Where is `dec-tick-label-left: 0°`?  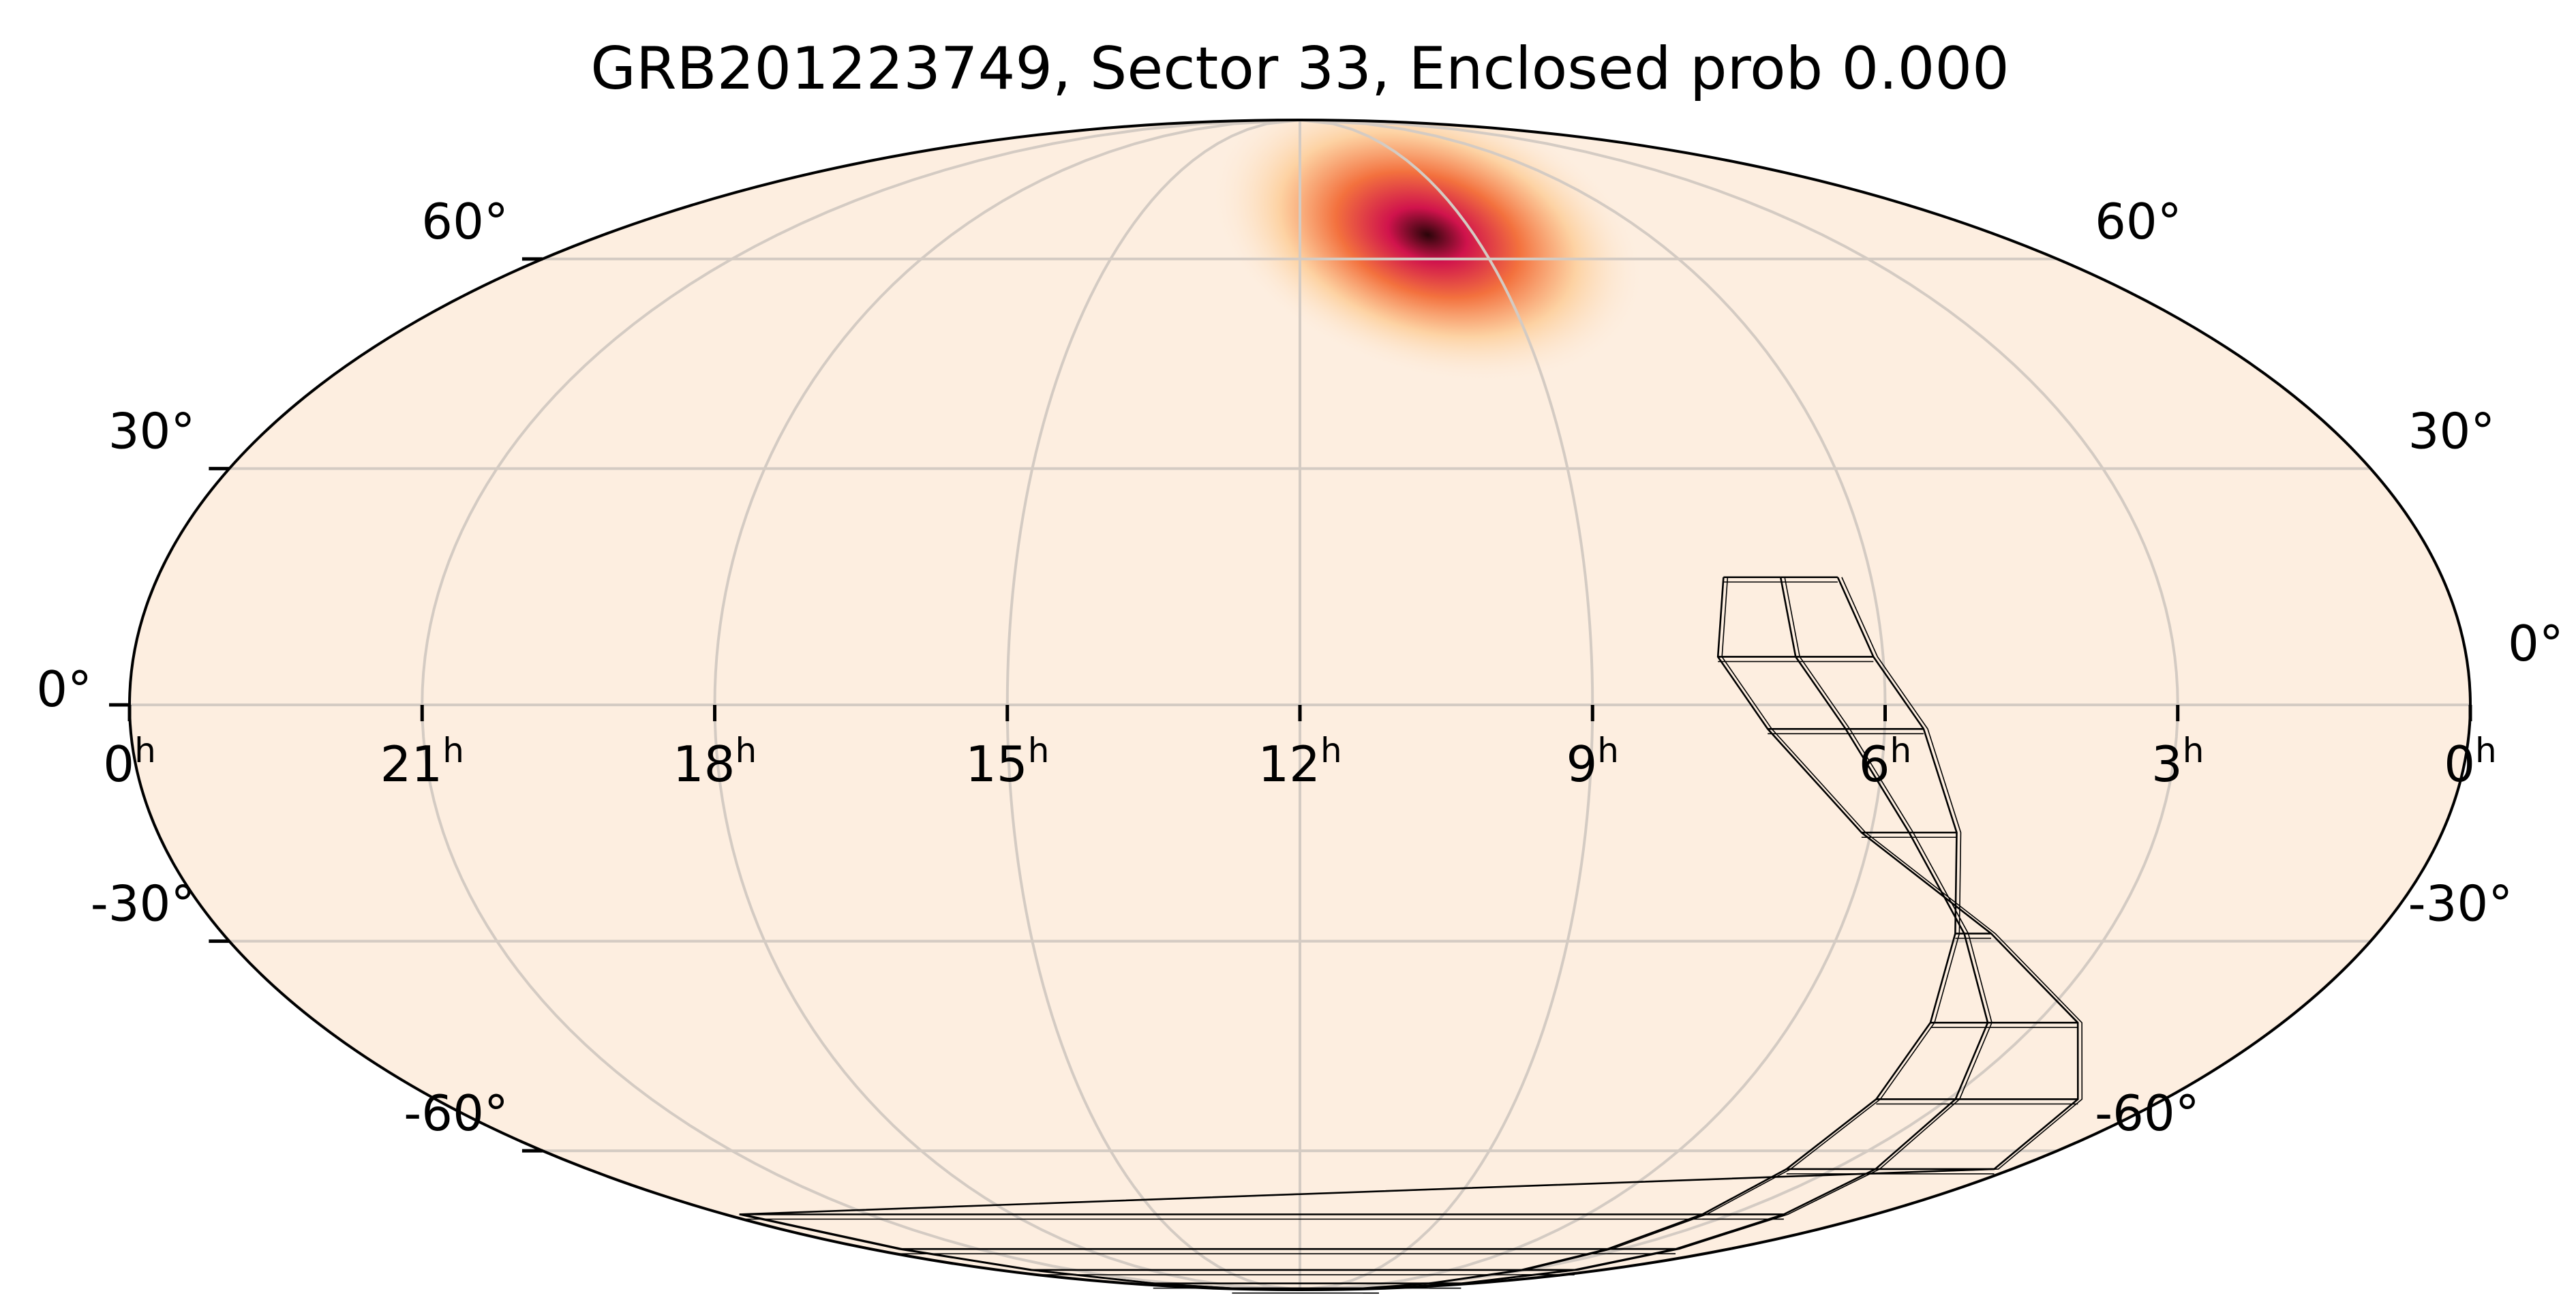 dec-tick-label-left: 0° is located at coordinates (64, 690).